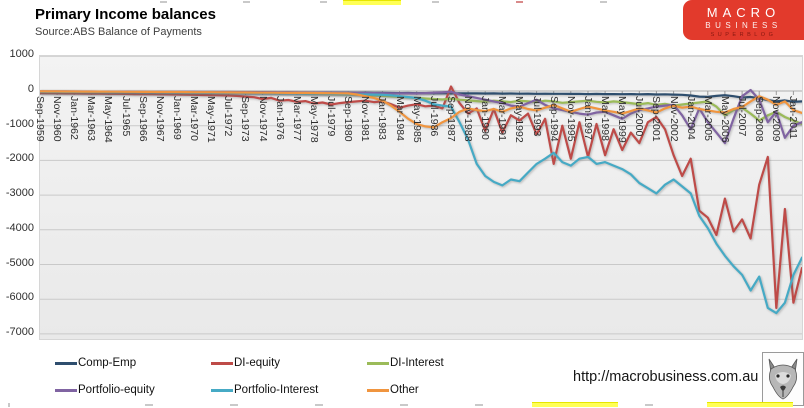 The width and height of the screenshot is (804, 408). I want to click on legend-item-di-equity: DI-equity, so click(245, 363).